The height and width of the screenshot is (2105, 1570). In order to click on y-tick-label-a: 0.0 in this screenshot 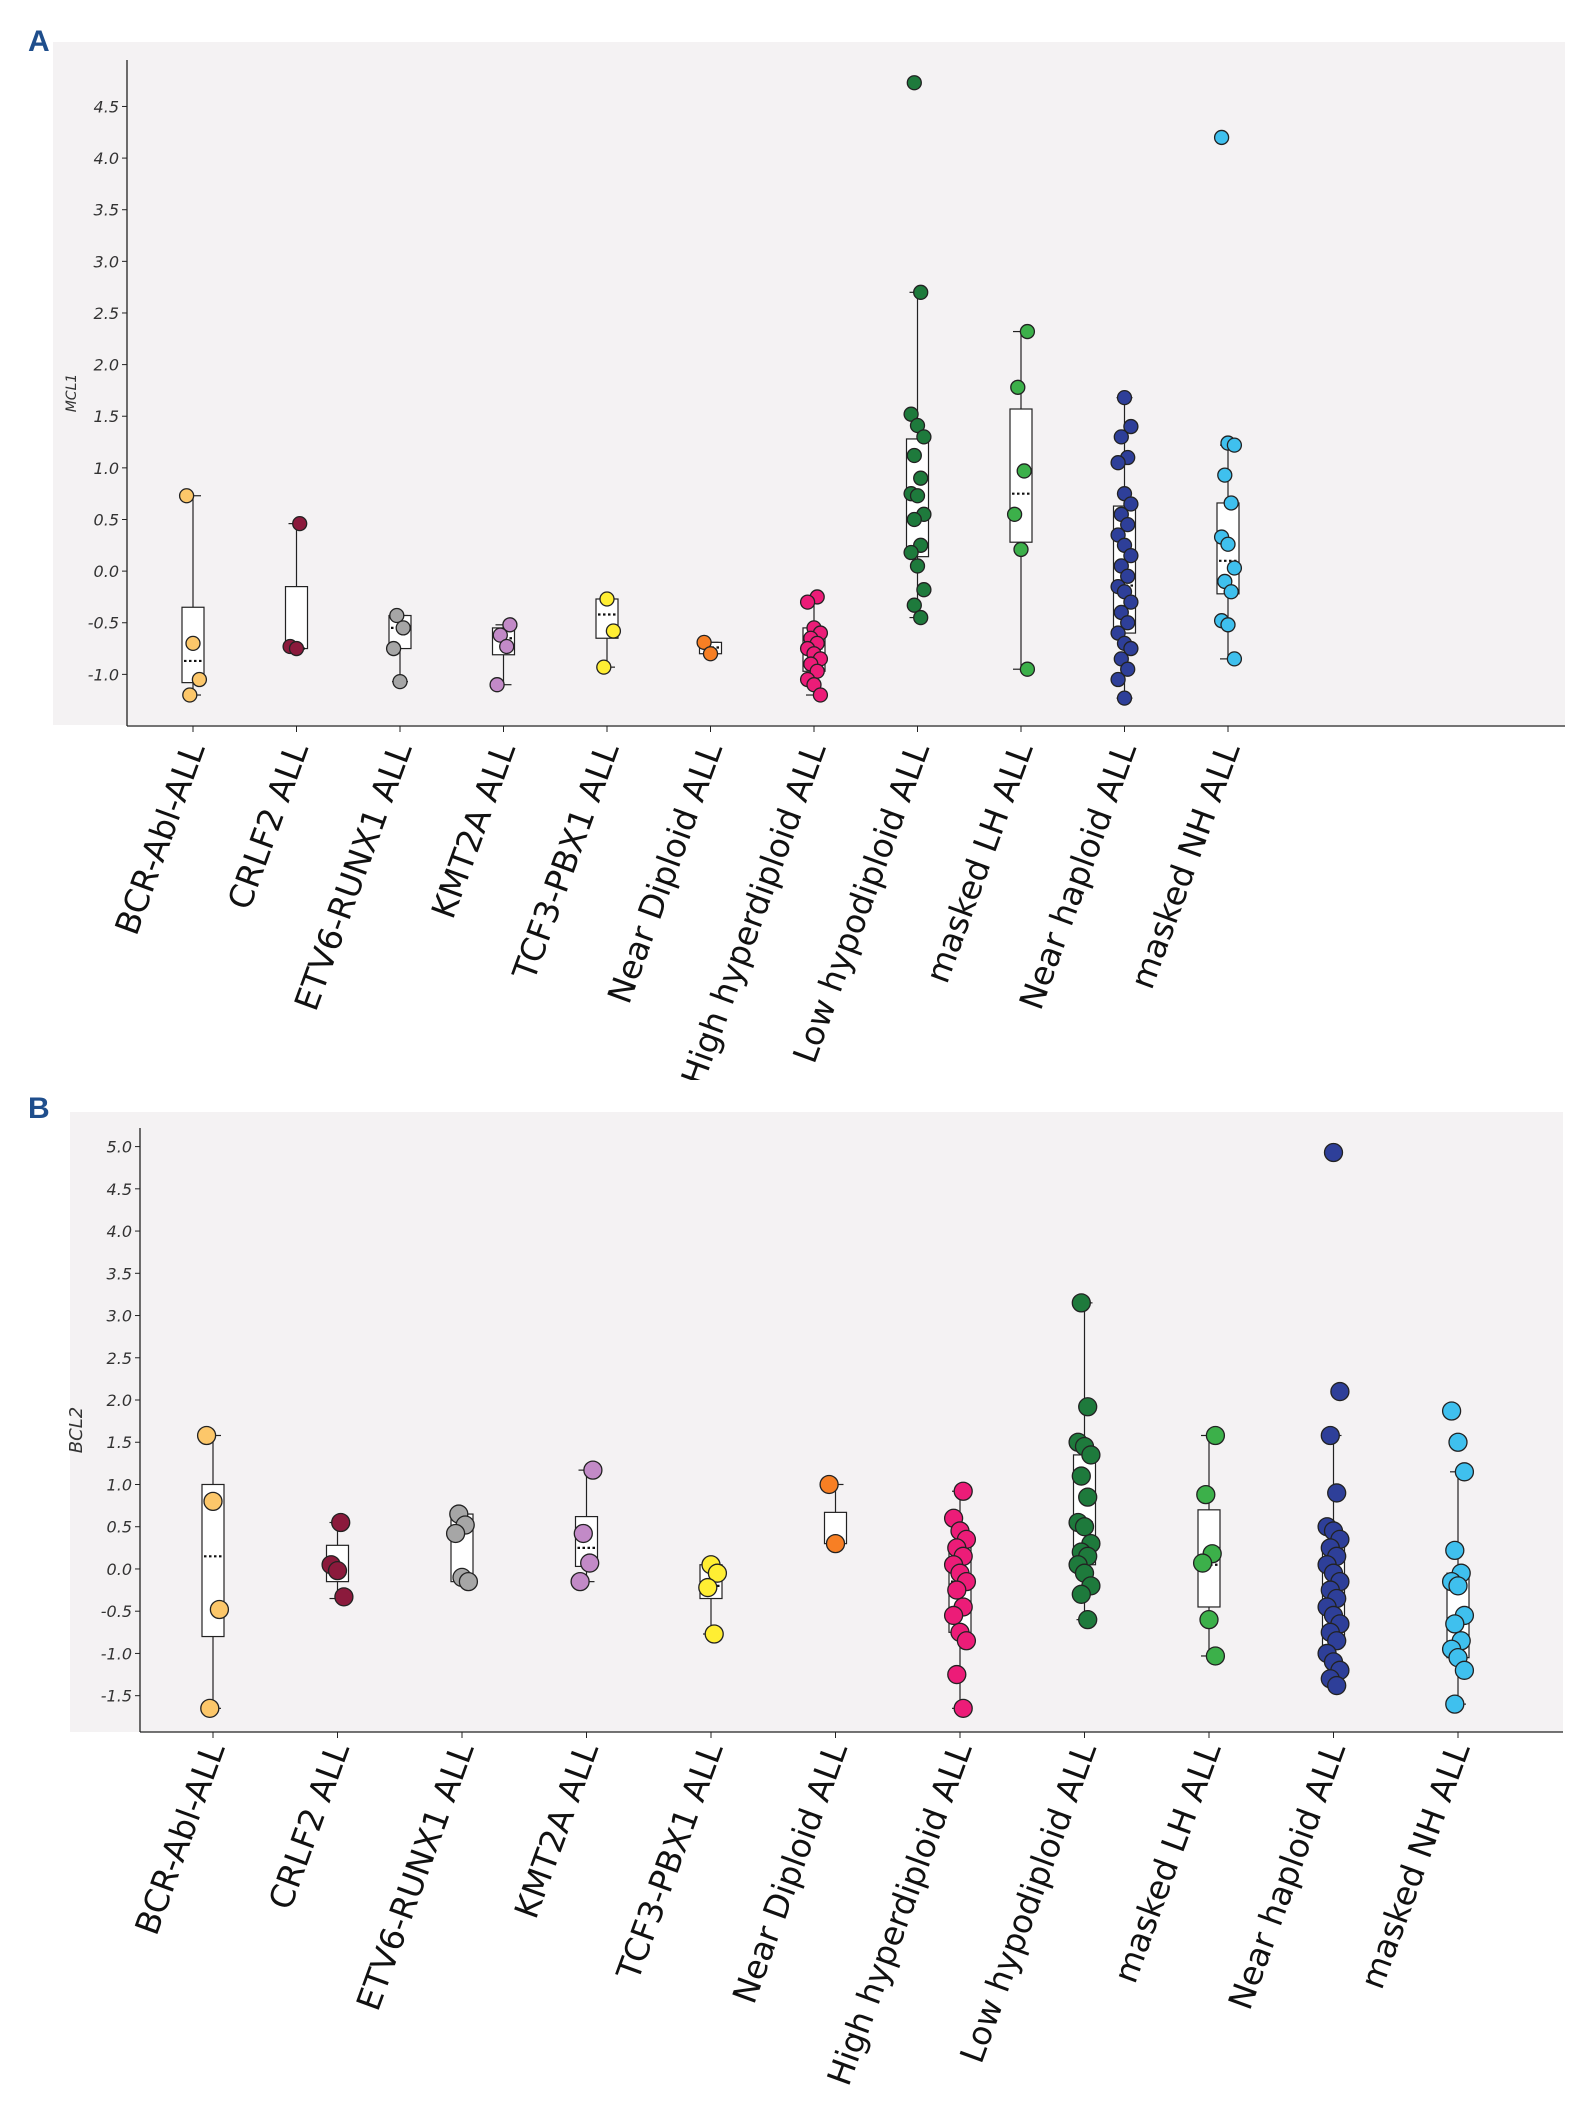, I will do `click(106, 571)`.